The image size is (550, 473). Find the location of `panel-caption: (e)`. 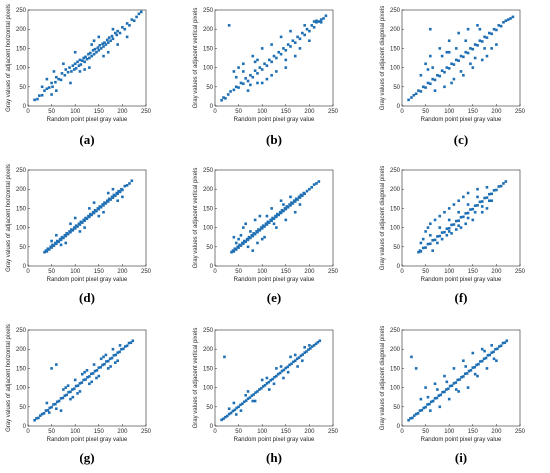

panel-caption: (e) is located at coordinates (274, 297).